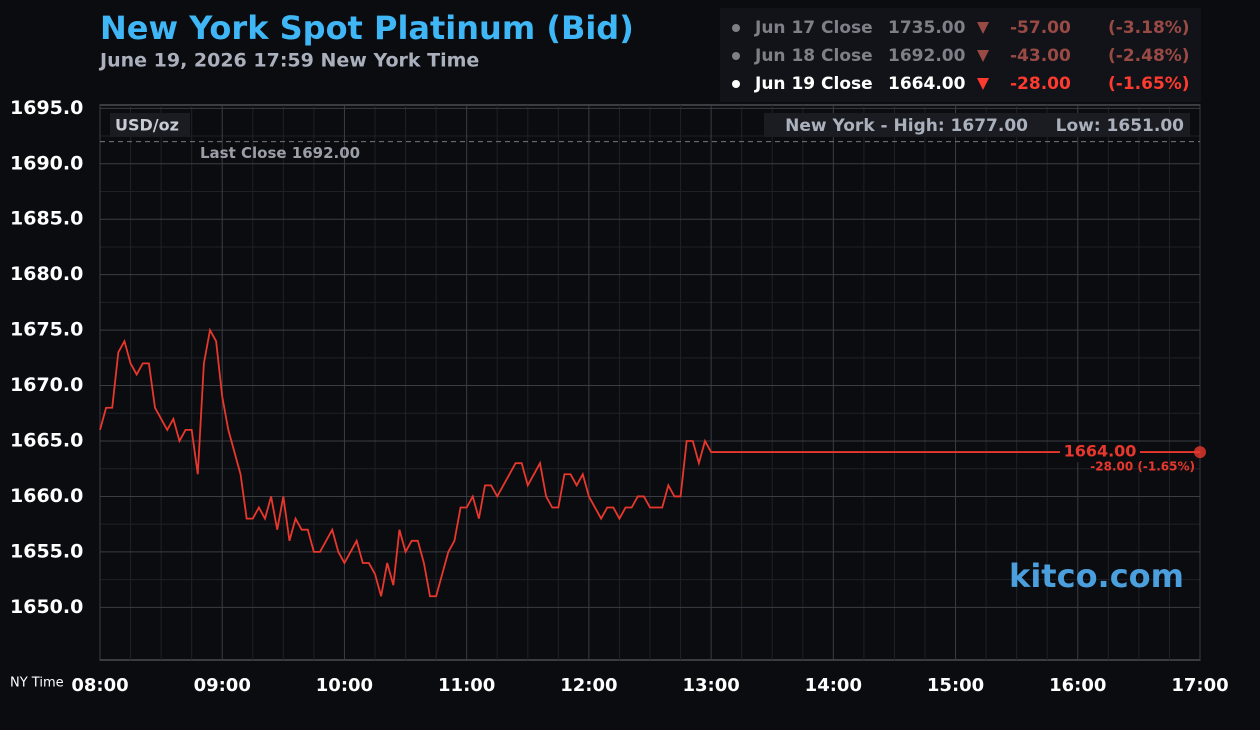 The width and height of the screenshot is (1260, 730). I want to click on x-tick-label: 09:00, so click(222, 685).